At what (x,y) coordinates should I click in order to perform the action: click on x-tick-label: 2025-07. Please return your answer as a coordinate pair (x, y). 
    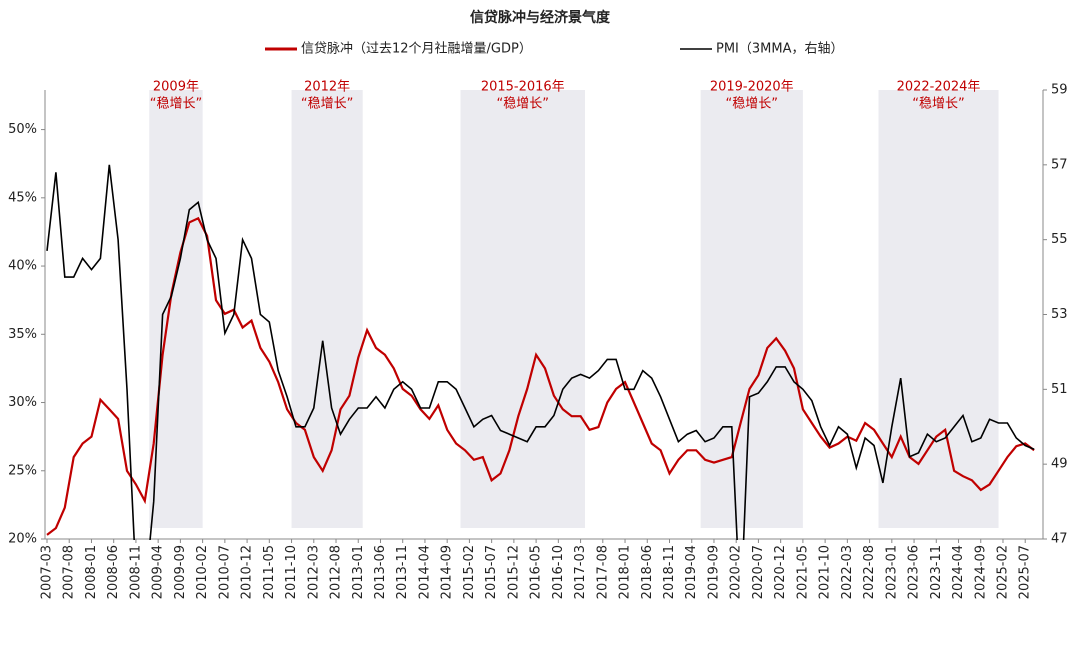
    Looking at the image, I should click on (1025, 572).